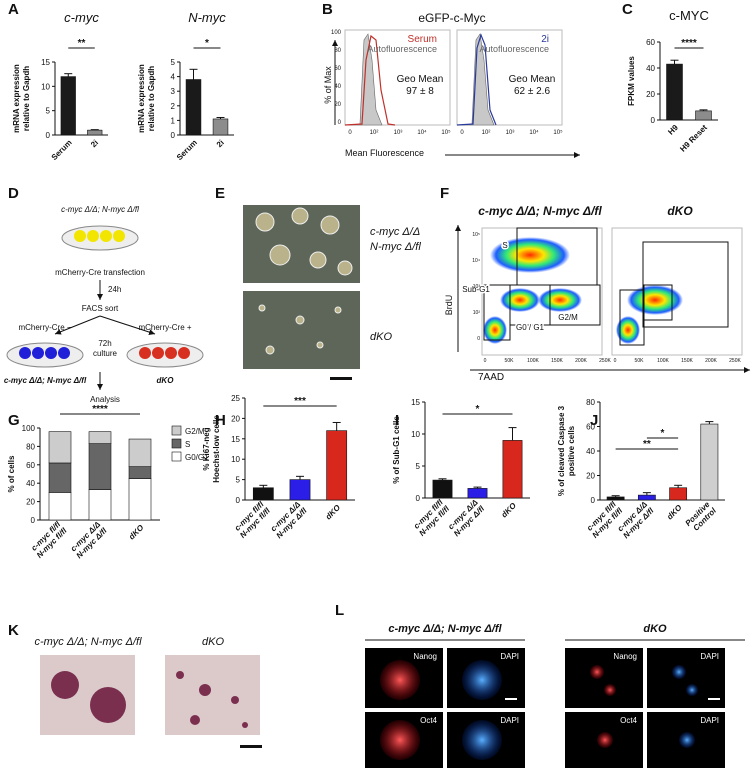 The image size is (755, 768). I want to click on colony-images, so click(301, 292).